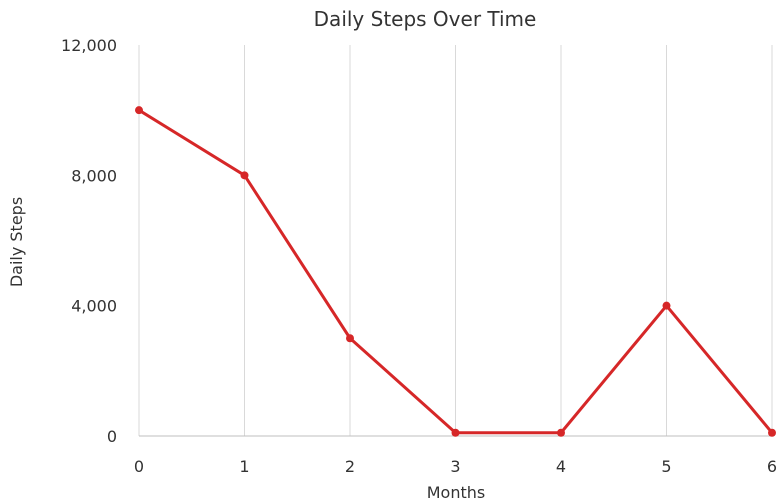  Describe the element at coordinates (350, 466) in the screenshot. I see `x-tick-label-2: 2` at that location.